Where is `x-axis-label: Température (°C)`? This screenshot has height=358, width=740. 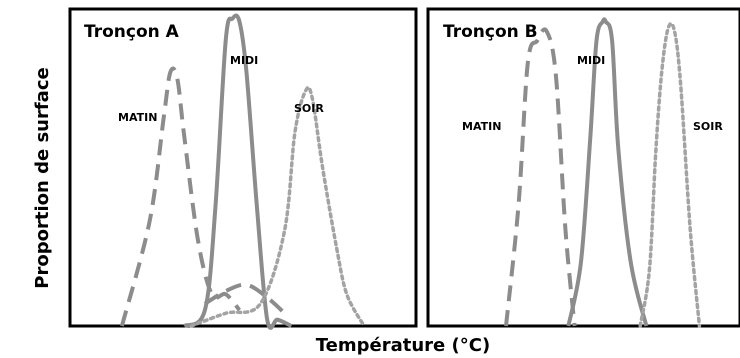 x-axis-label: Température (°C) is located at coordinates (403, 345).